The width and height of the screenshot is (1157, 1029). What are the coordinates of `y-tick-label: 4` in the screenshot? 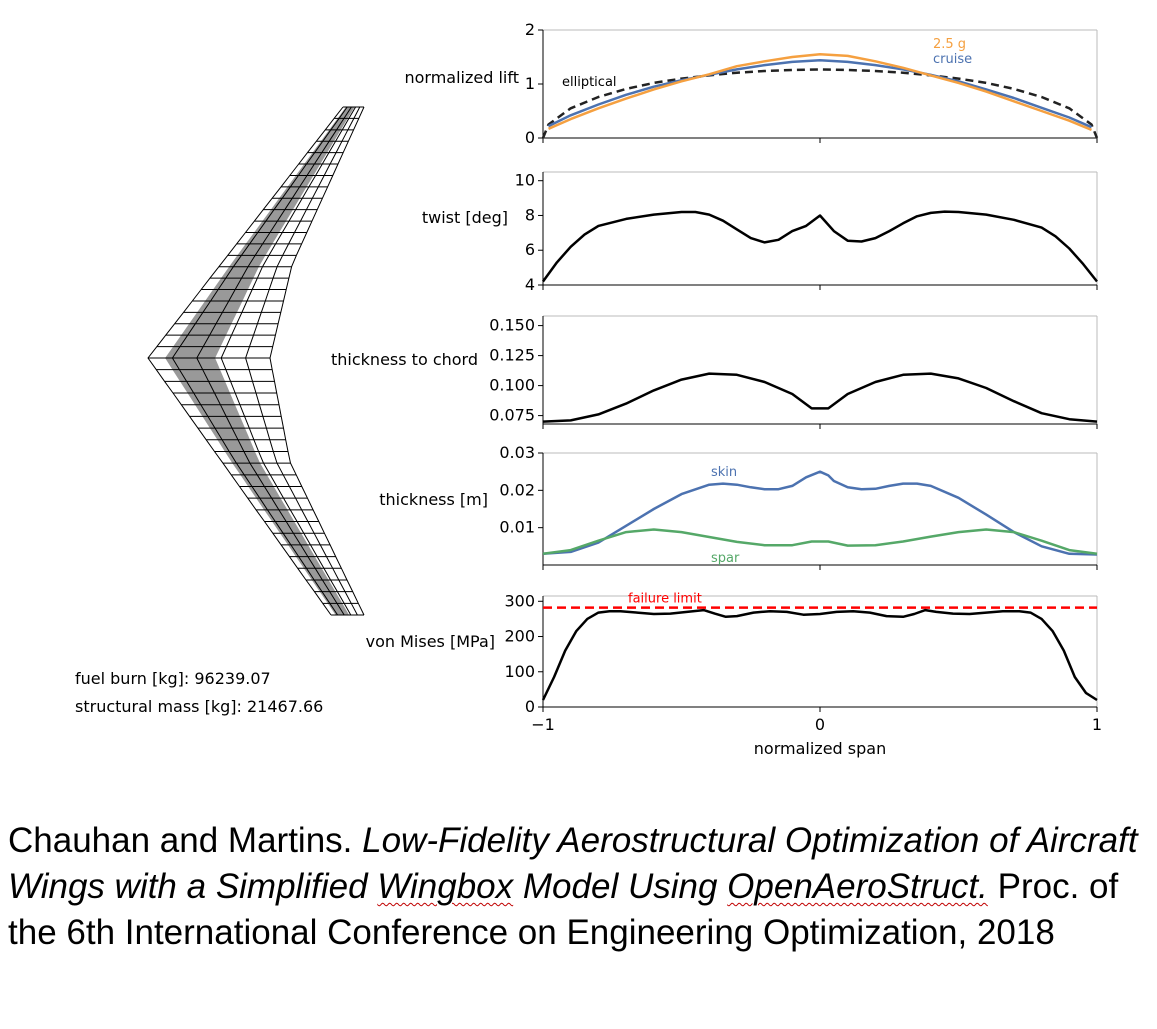 It's located at (530, 284).